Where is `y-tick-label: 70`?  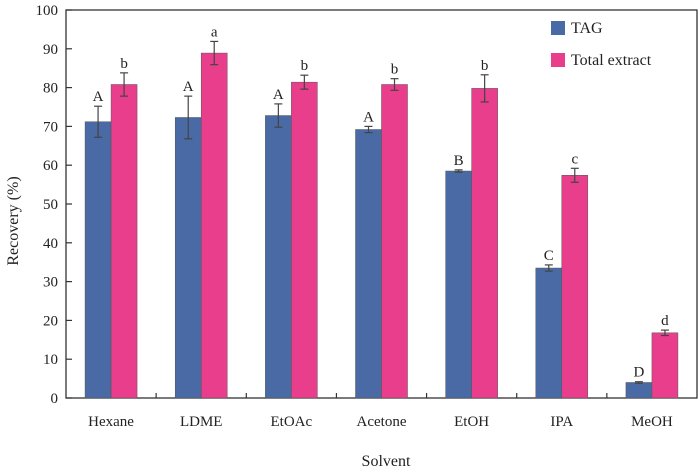
y-tick-label: 70 is located at coordinates (50, 127).